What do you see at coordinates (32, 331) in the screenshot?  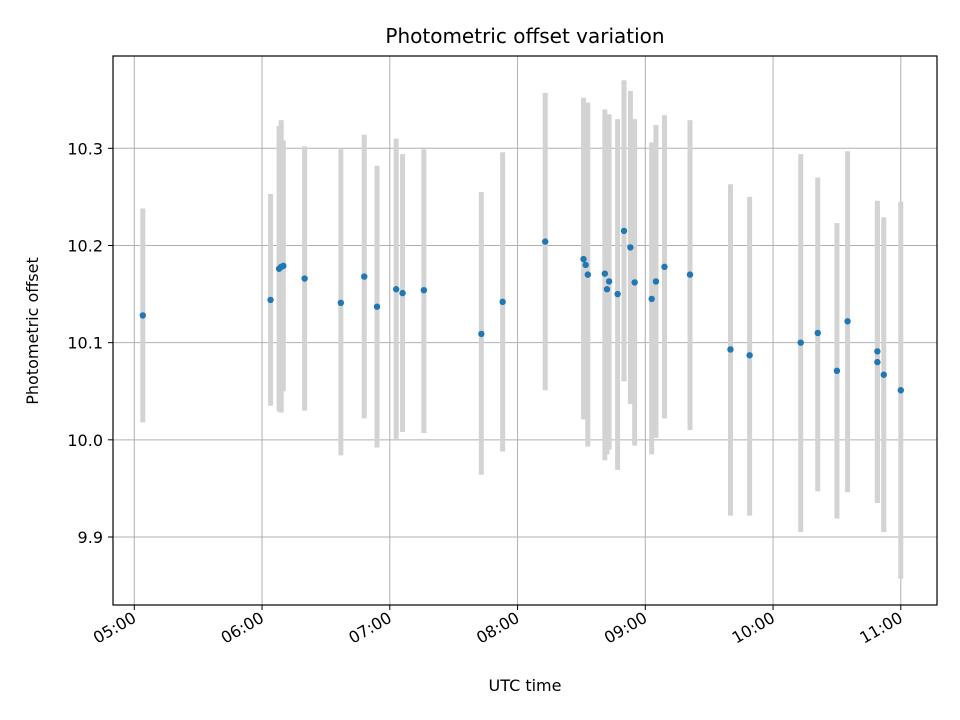 I see `y-axis-label: Photometric offset` at bounding box center [32, 331].